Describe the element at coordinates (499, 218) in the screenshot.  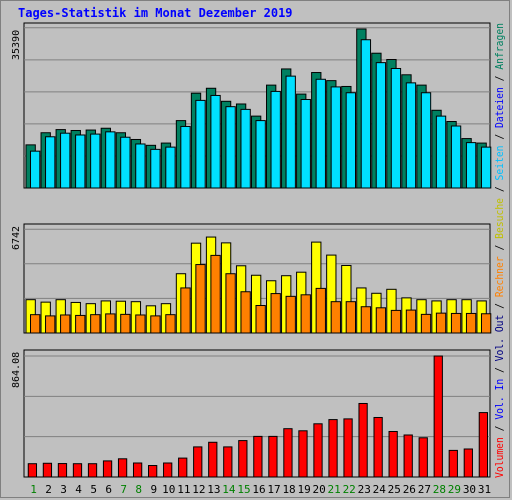
I see `legend-item: Besuche` at that location.